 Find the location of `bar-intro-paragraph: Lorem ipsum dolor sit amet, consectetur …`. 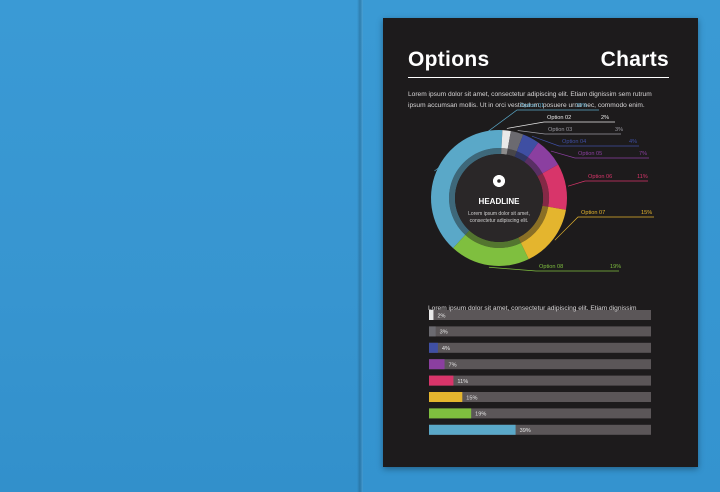

bar-intro-paragraph: Lorem ipsum dolor sit amet, consectetur … is located at coordinates (532, 308).